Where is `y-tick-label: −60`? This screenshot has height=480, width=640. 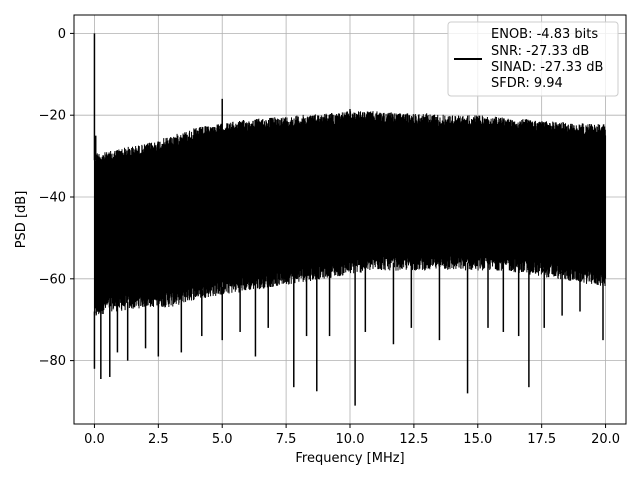 y-tick-label: −60 is located at coordinates (52, 279).